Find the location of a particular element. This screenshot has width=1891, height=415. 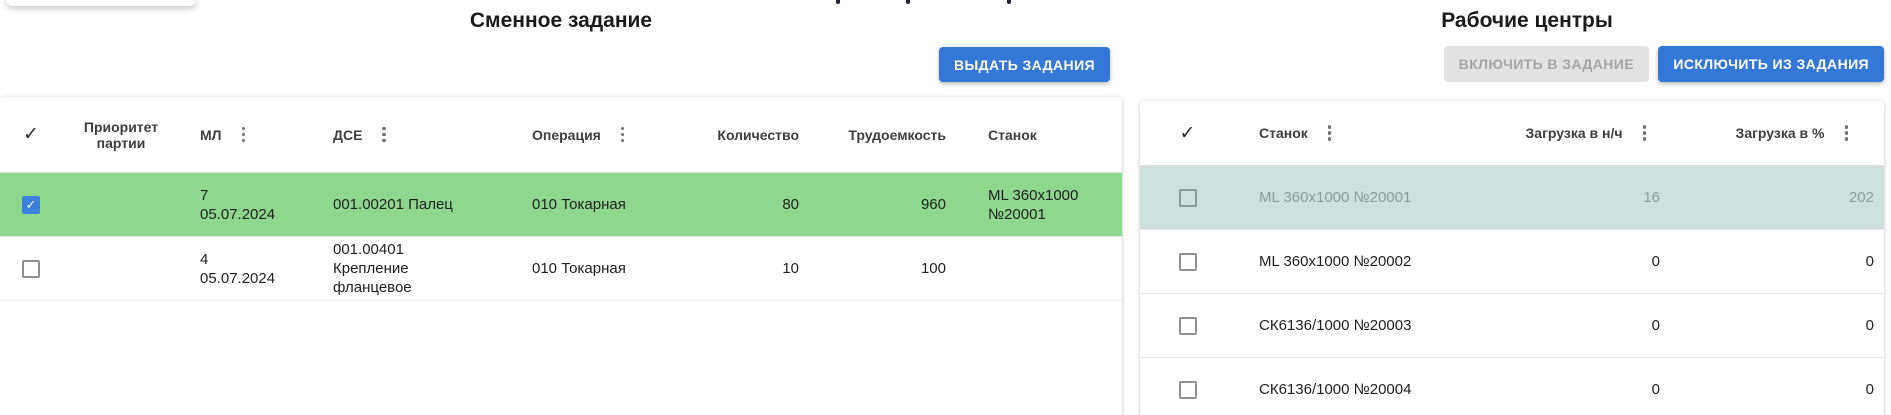

shift-task-title: Сменное задание is located at coordinates (561, 20).